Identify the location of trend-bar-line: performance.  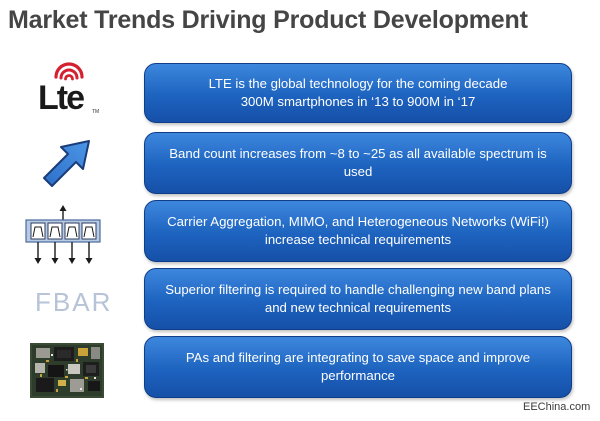
(358, 375).